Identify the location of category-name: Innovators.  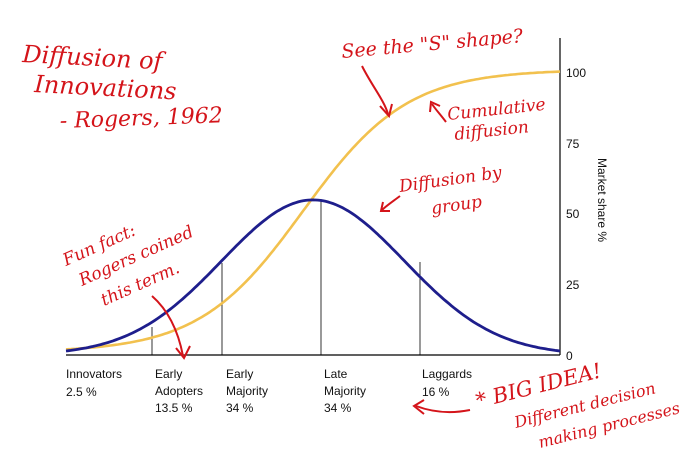
(94, 374).